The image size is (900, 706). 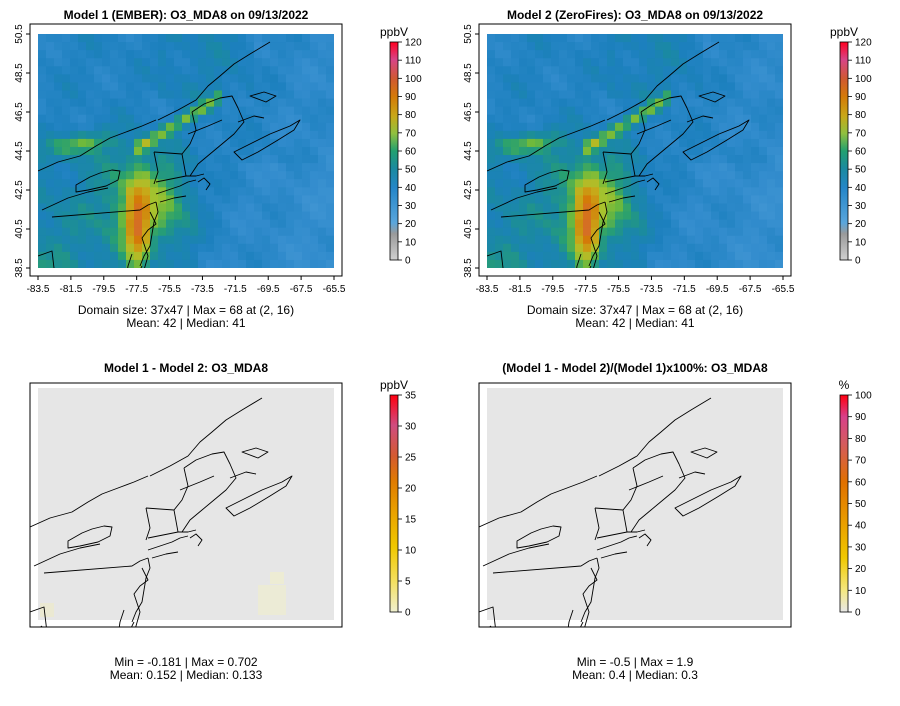 What do you see at coordinates (468, 34) in the screenshot?
I see `y-tick-label: 50.5` at bounding box center [468, 34].